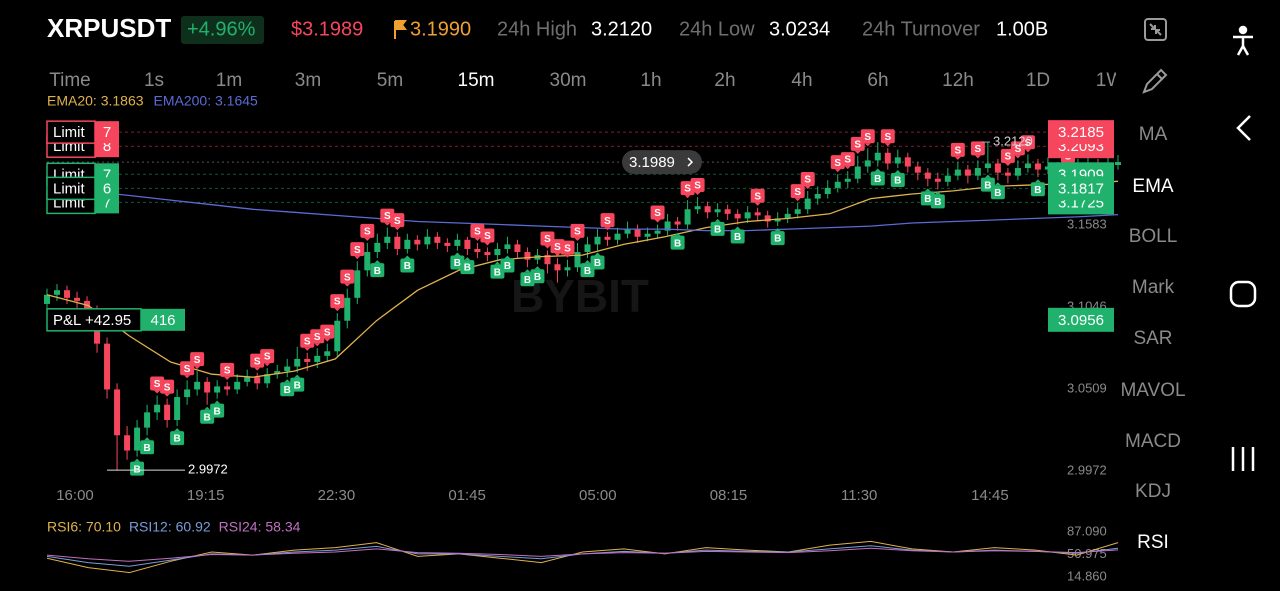 The image size is (1280, 591). Describe the element at coordinates (568, 80) in the screenshot. I see `timeframe: 30m` at that location.